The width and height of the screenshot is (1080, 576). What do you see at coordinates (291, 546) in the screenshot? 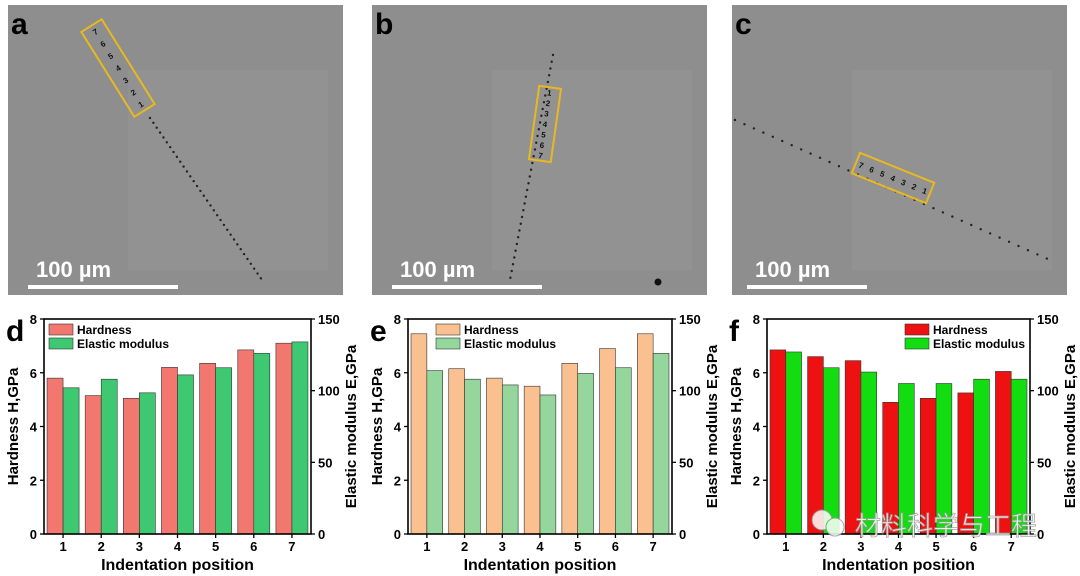
I see `x-tick-label: 7` at bounding box center [291, 546].